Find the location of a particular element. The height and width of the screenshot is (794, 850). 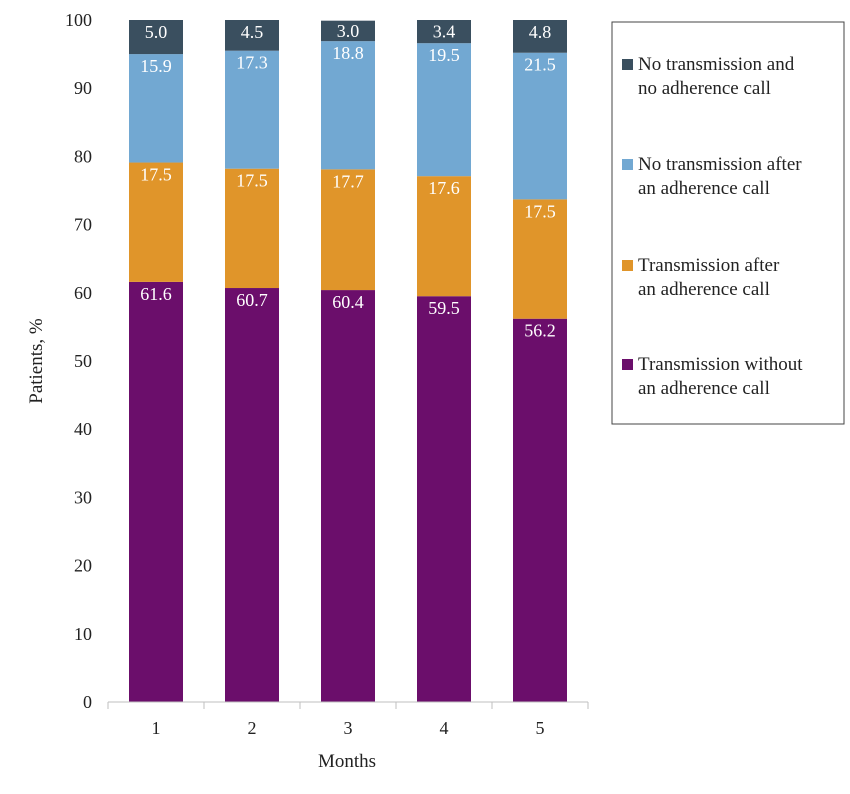

legend-box is located at coordinates (728, 223).